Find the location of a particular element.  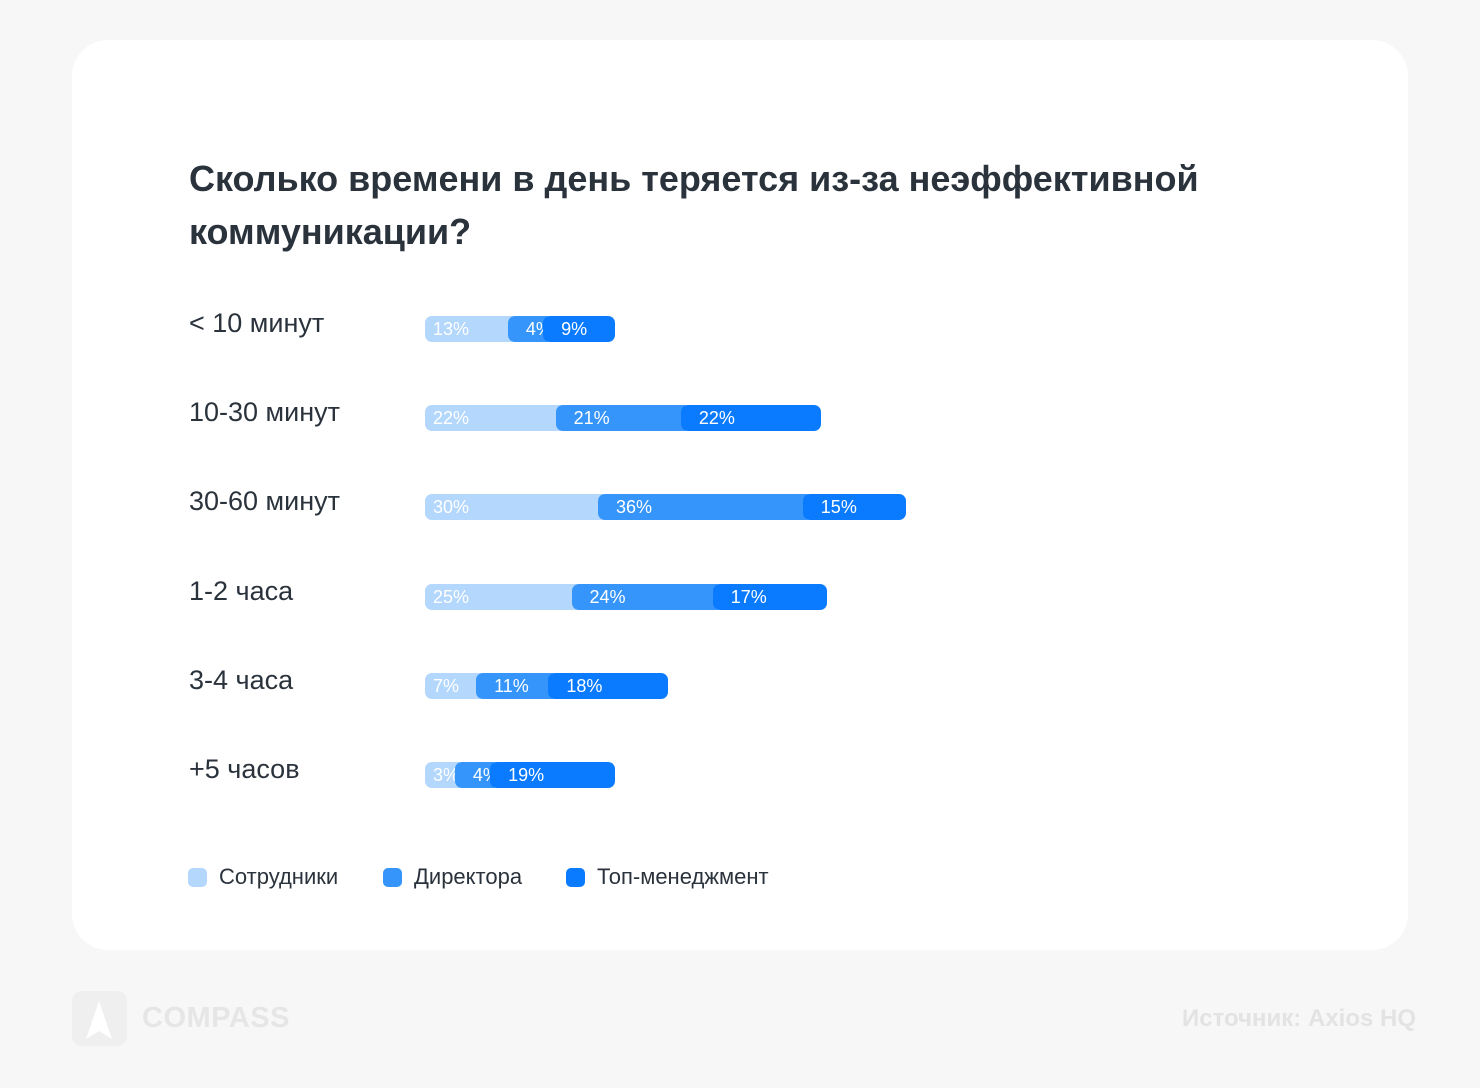

bar-segment-Сотрудники: 13% is located at coordinates (471, 329).